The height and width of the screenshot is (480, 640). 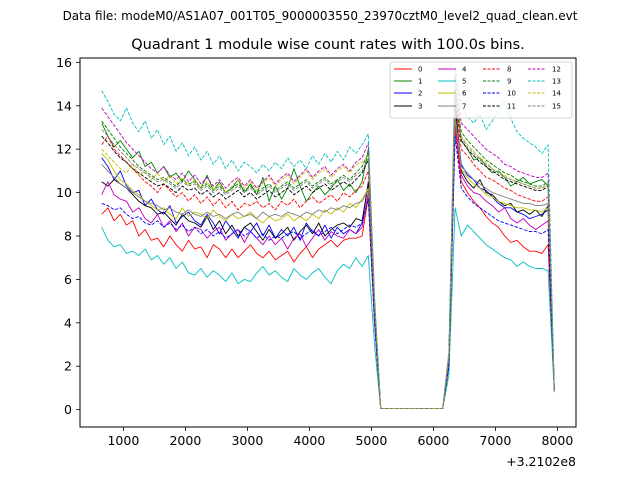 What do you see at coordinates (68, 279) in the screenshot?
I see `y-tick-label: 6` at bounding box center [68, 279].